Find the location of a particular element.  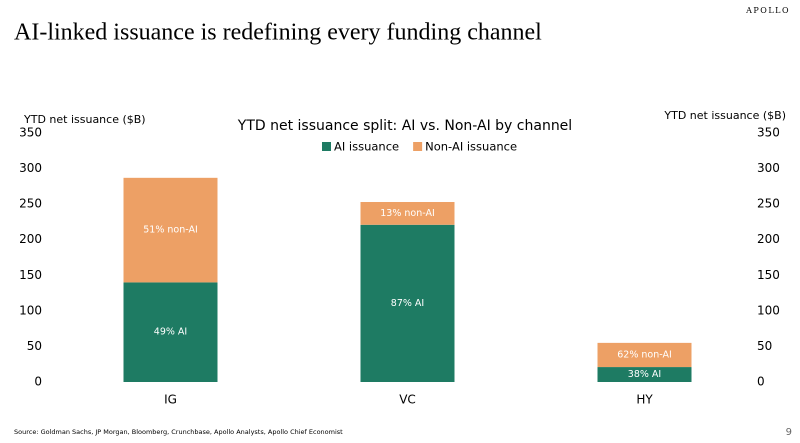

x-tick-label: HY is located at coordinates (644, 400).